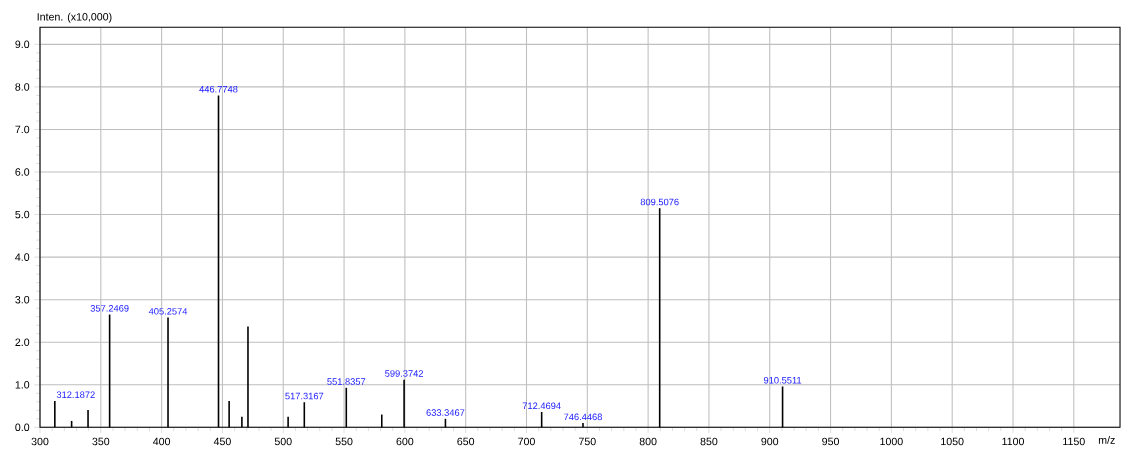  Describe the element at coordinates (891, 441) in the screenshot. I see `x-tick-label: 1000` at that location.